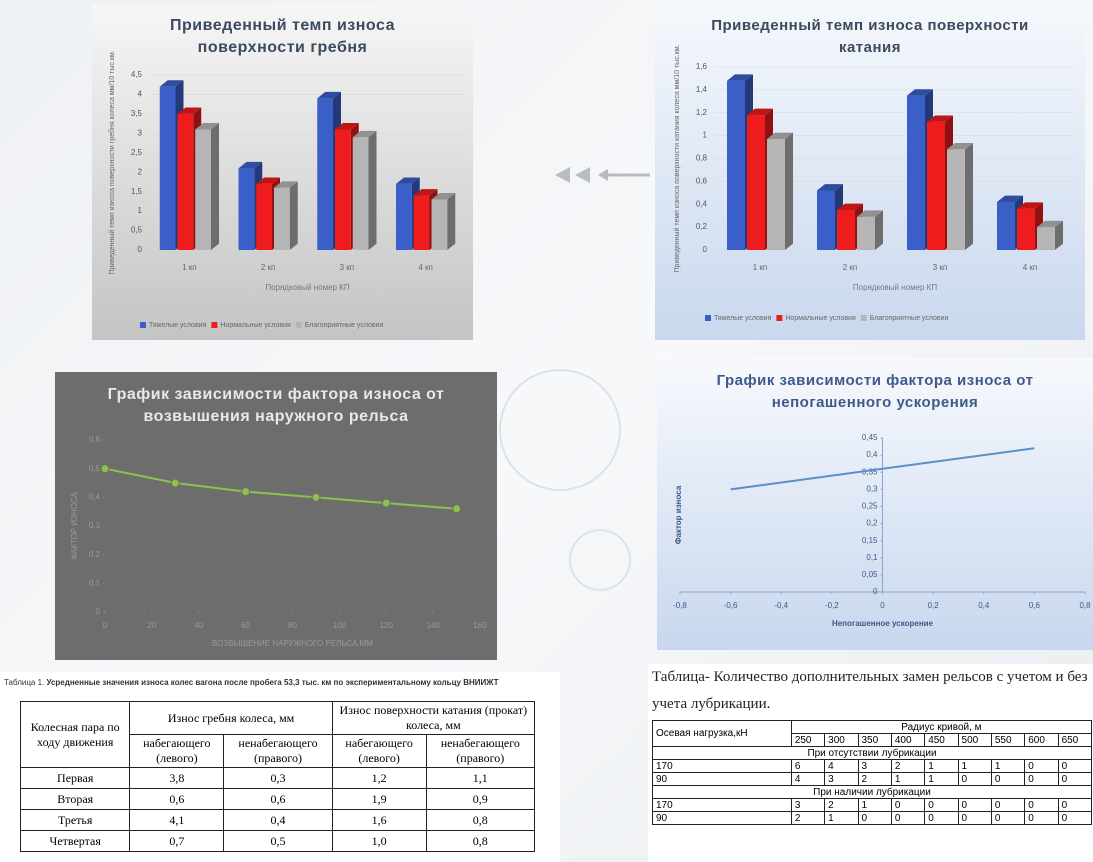  What do you see at coordinates (702, 66) in the screenshot?
I see `y-tick-label: 1,6` at bounding box center [702, 66].